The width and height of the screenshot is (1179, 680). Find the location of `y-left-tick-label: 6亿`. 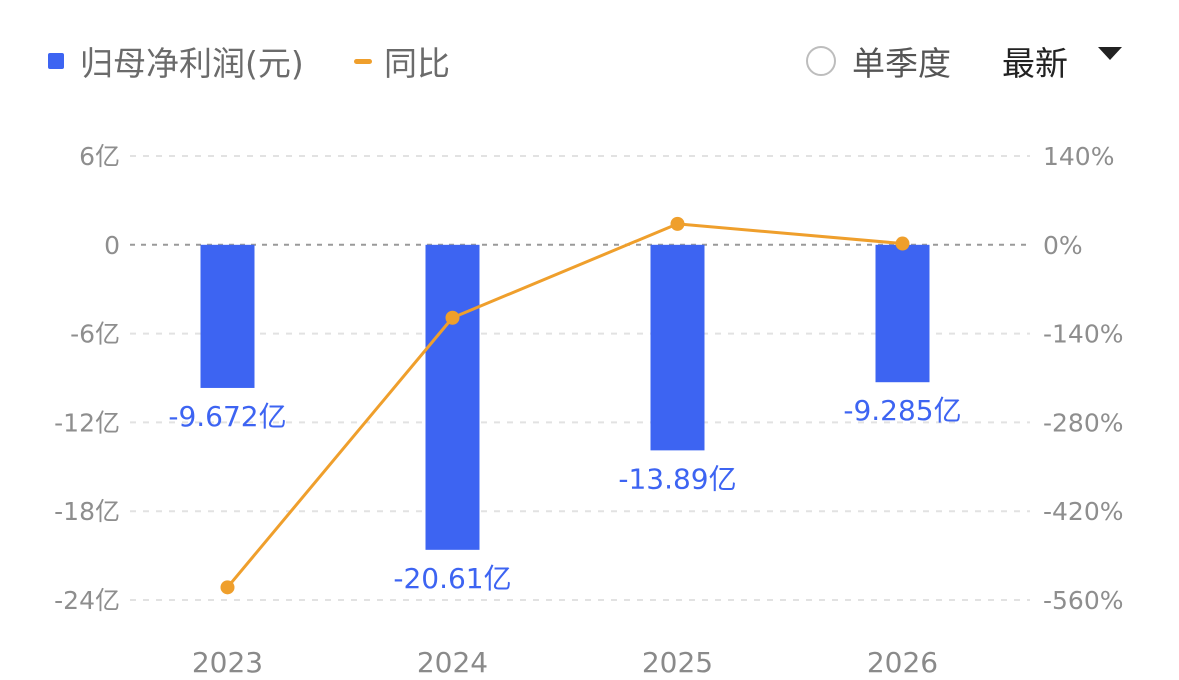

y-left-tick-label: 6亿 is located at coordinates (99, 156).